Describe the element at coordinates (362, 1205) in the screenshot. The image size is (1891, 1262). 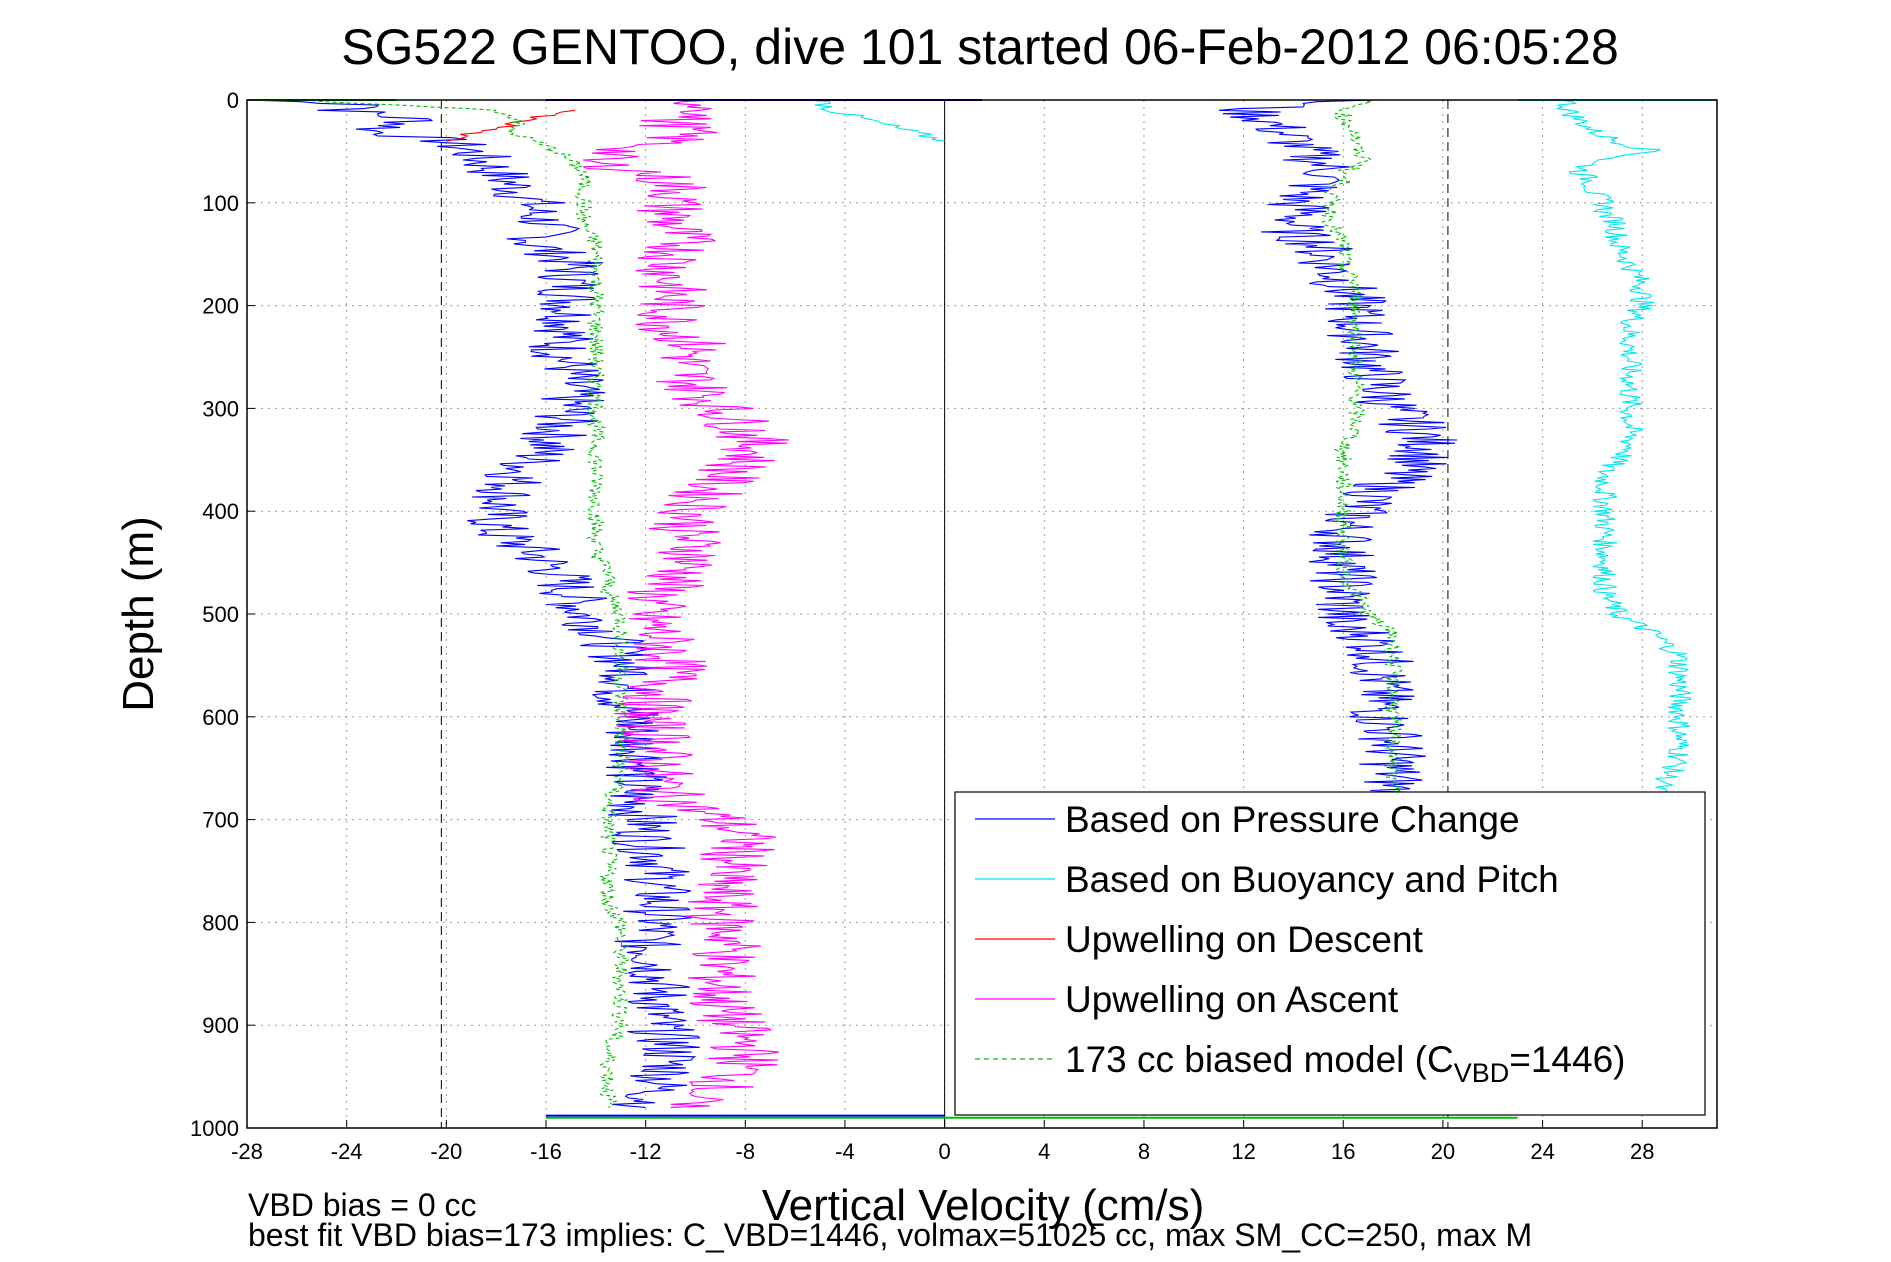
I see `footer-bias-line: VBD bias = 0 cc` at that location.